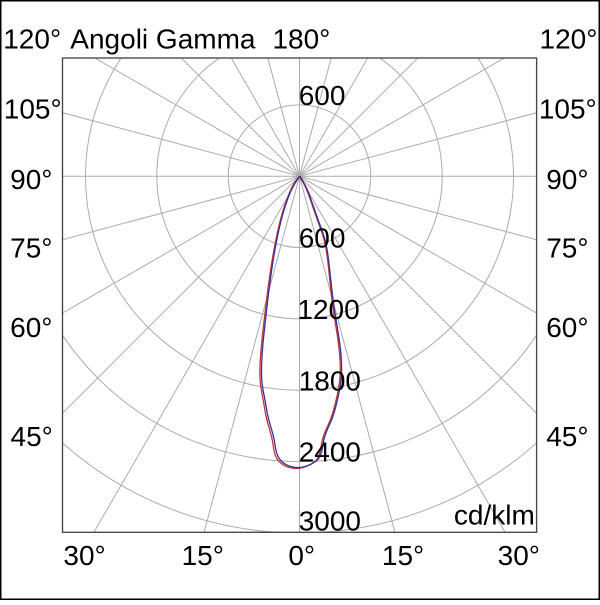 The height and width of the screenshot is (605, 600). I want to click on svg-text: 1800, so click(330, 380).